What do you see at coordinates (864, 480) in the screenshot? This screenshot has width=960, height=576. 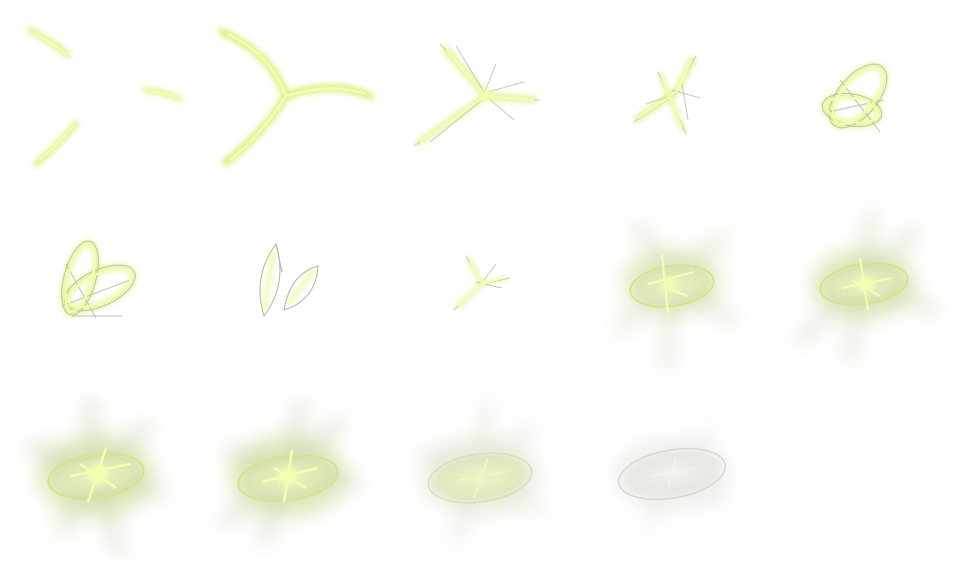 I see `frame-15-empty` at bounding box center [864, 480].